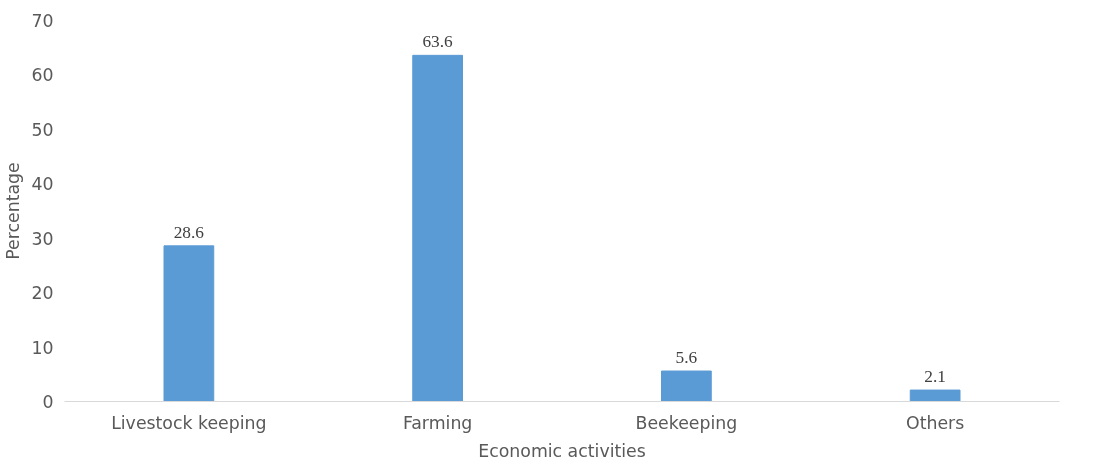  What do you see at coordinates (562, 450) in the screenshot?
I see `x-axis-title: Economic activities` at bounding box center [562, 450].